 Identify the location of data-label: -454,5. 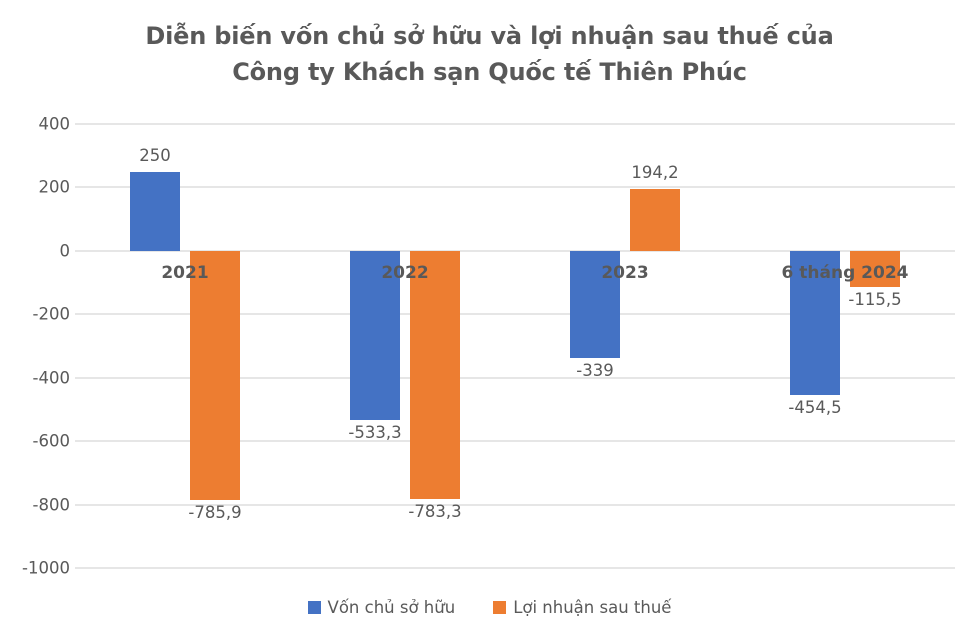
(815, 407).